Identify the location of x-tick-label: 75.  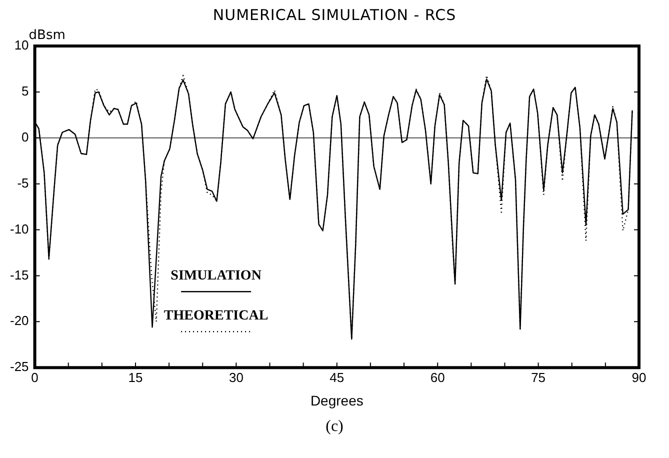
(538, 377).